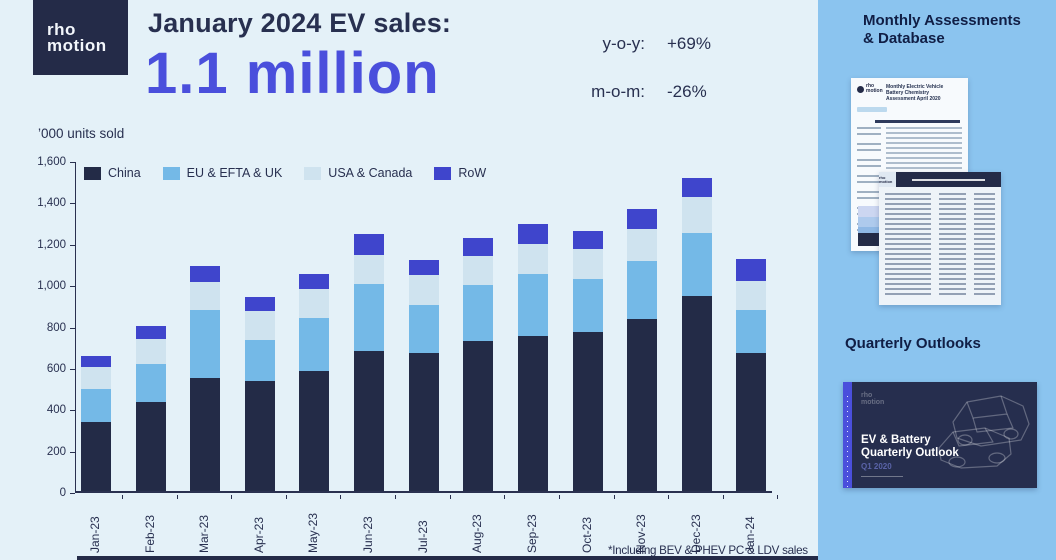 The width and height of the screenshot is (1056, 560). What do you see at coordinates (618, 91) in the screenshot?
I see `stat-mom-label: m-o-m:` at bounding box center [618, 91].